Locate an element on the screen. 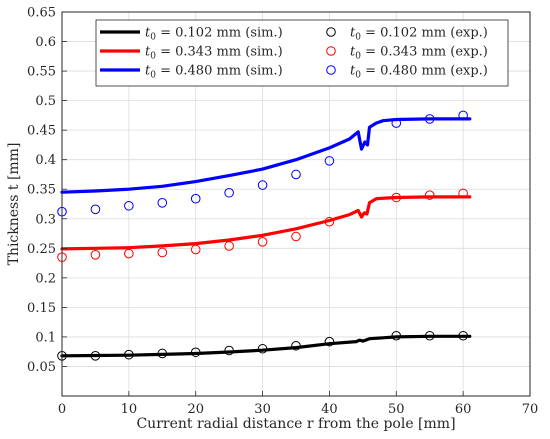 This screenshot has height=439, width=550. y-axis-label: Thickness t [mm] is located at coordinates (14, 204).